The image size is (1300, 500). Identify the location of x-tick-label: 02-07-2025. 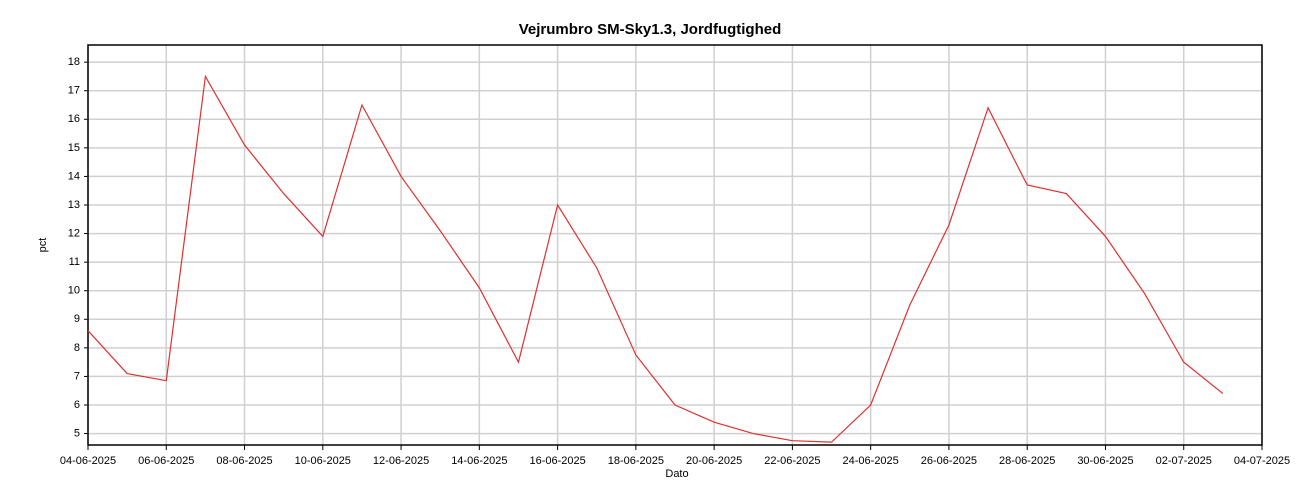
(1184, 461).